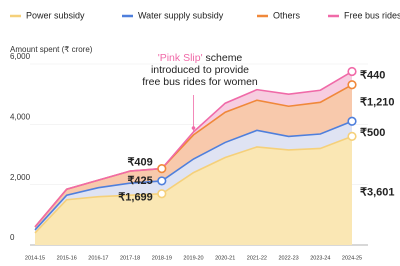 Image resolution: width=400 pixels, height=266 pixels. What do you see at coordinates (55, 15) in the screenshot?
I see `legend-label: Power subsidy` at bounding box center [55, 15].